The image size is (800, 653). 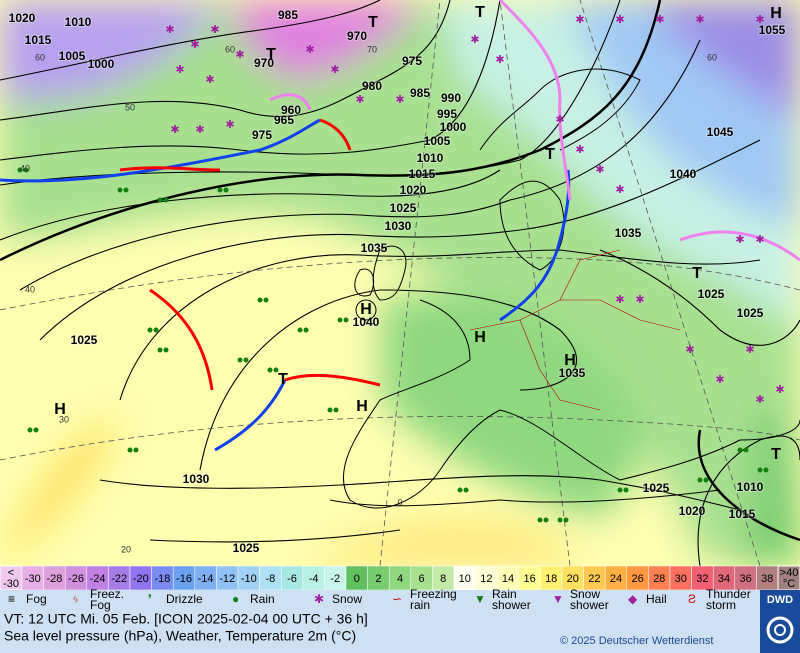 I want to click on legend-label: Fog, so click(x=100, y=605).